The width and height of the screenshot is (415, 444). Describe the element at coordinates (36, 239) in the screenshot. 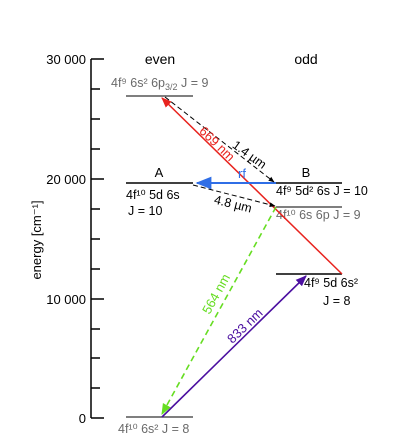

I see `y-axis-label: energy [cm⁻¹]` at that location.